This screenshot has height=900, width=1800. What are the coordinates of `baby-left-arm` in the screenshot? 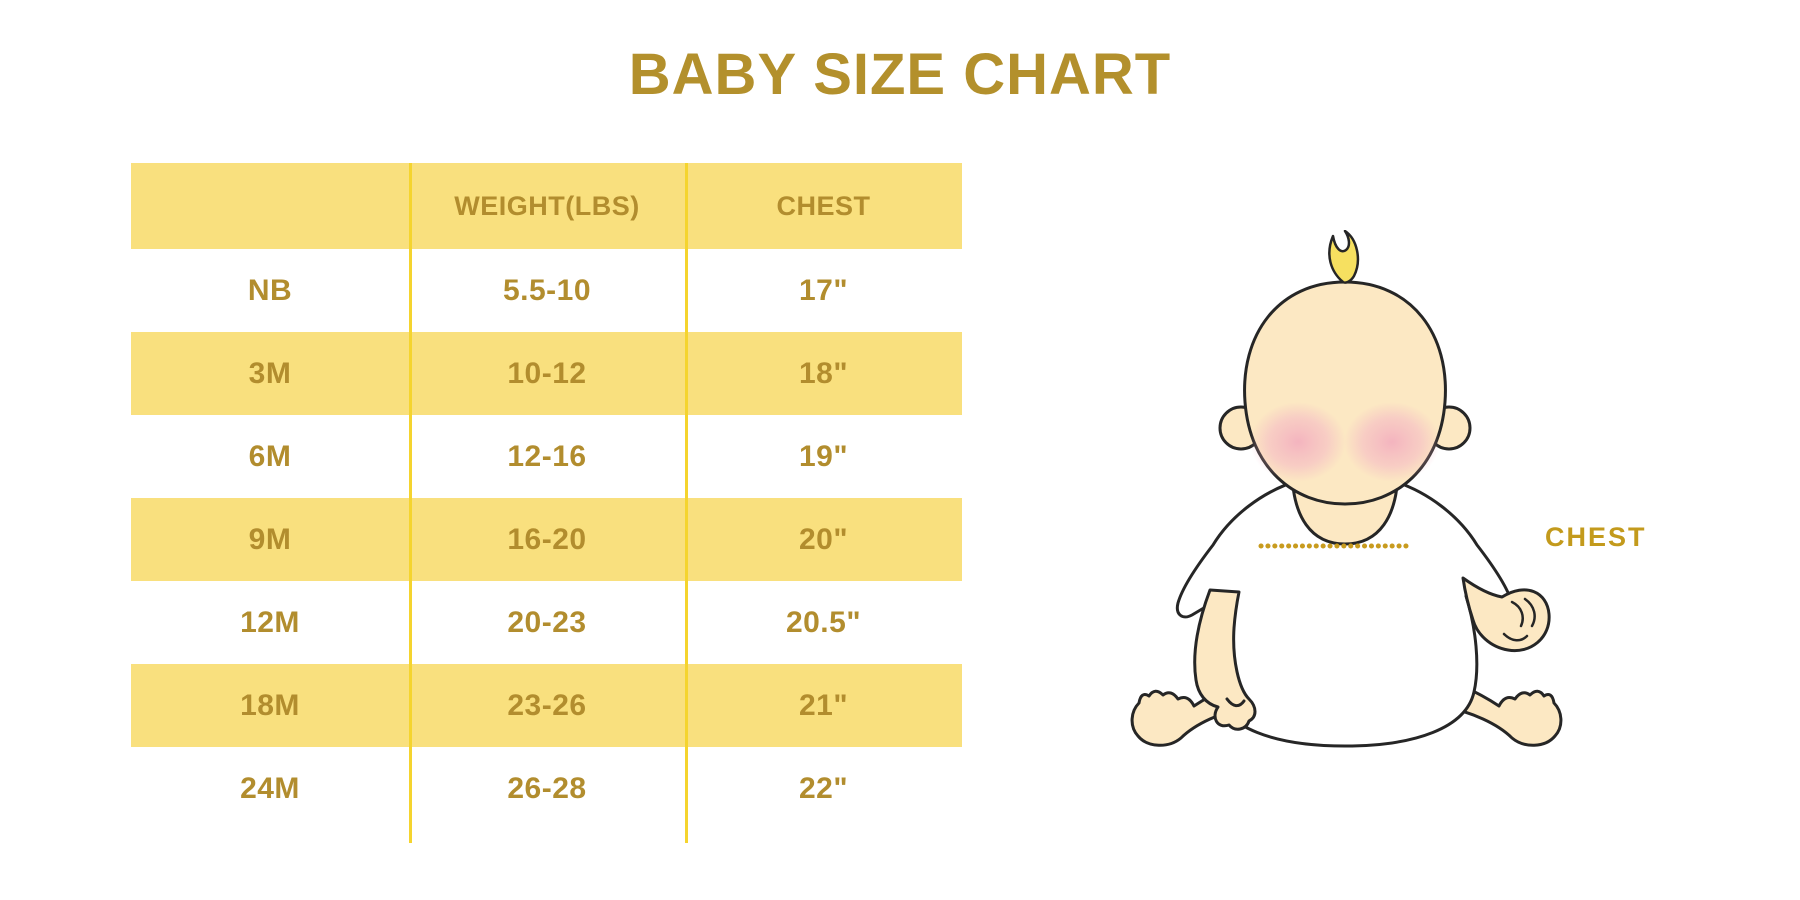 It's located at (1225, 659).